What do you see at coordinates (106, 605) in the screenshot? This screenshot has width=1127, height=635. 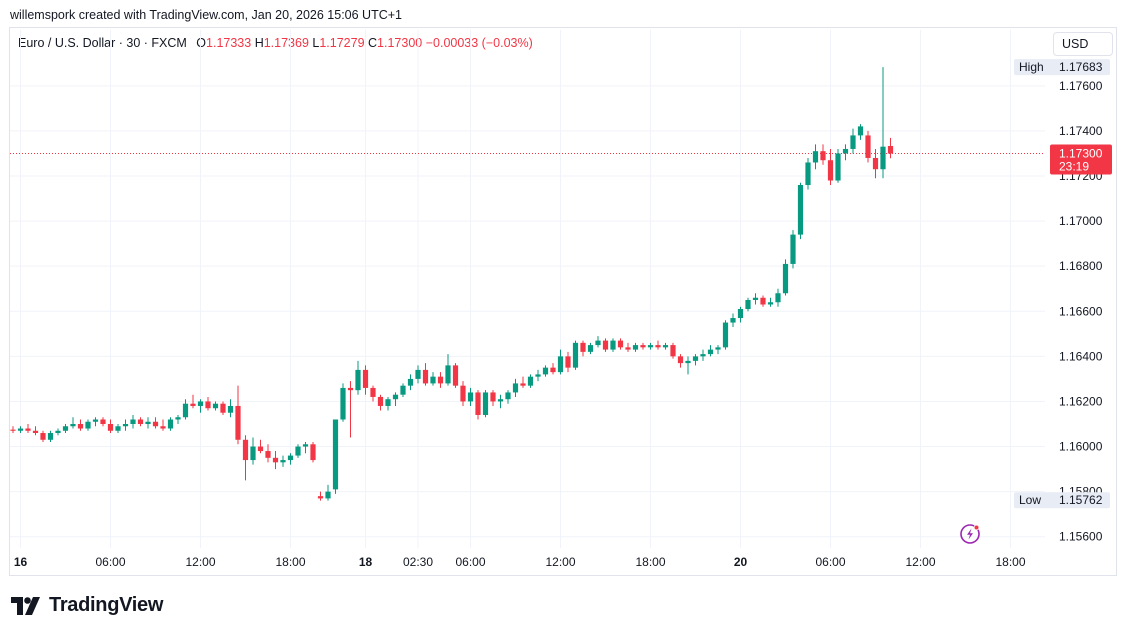 I see `brand-name: TradingView` at bounding box center [106, 605].